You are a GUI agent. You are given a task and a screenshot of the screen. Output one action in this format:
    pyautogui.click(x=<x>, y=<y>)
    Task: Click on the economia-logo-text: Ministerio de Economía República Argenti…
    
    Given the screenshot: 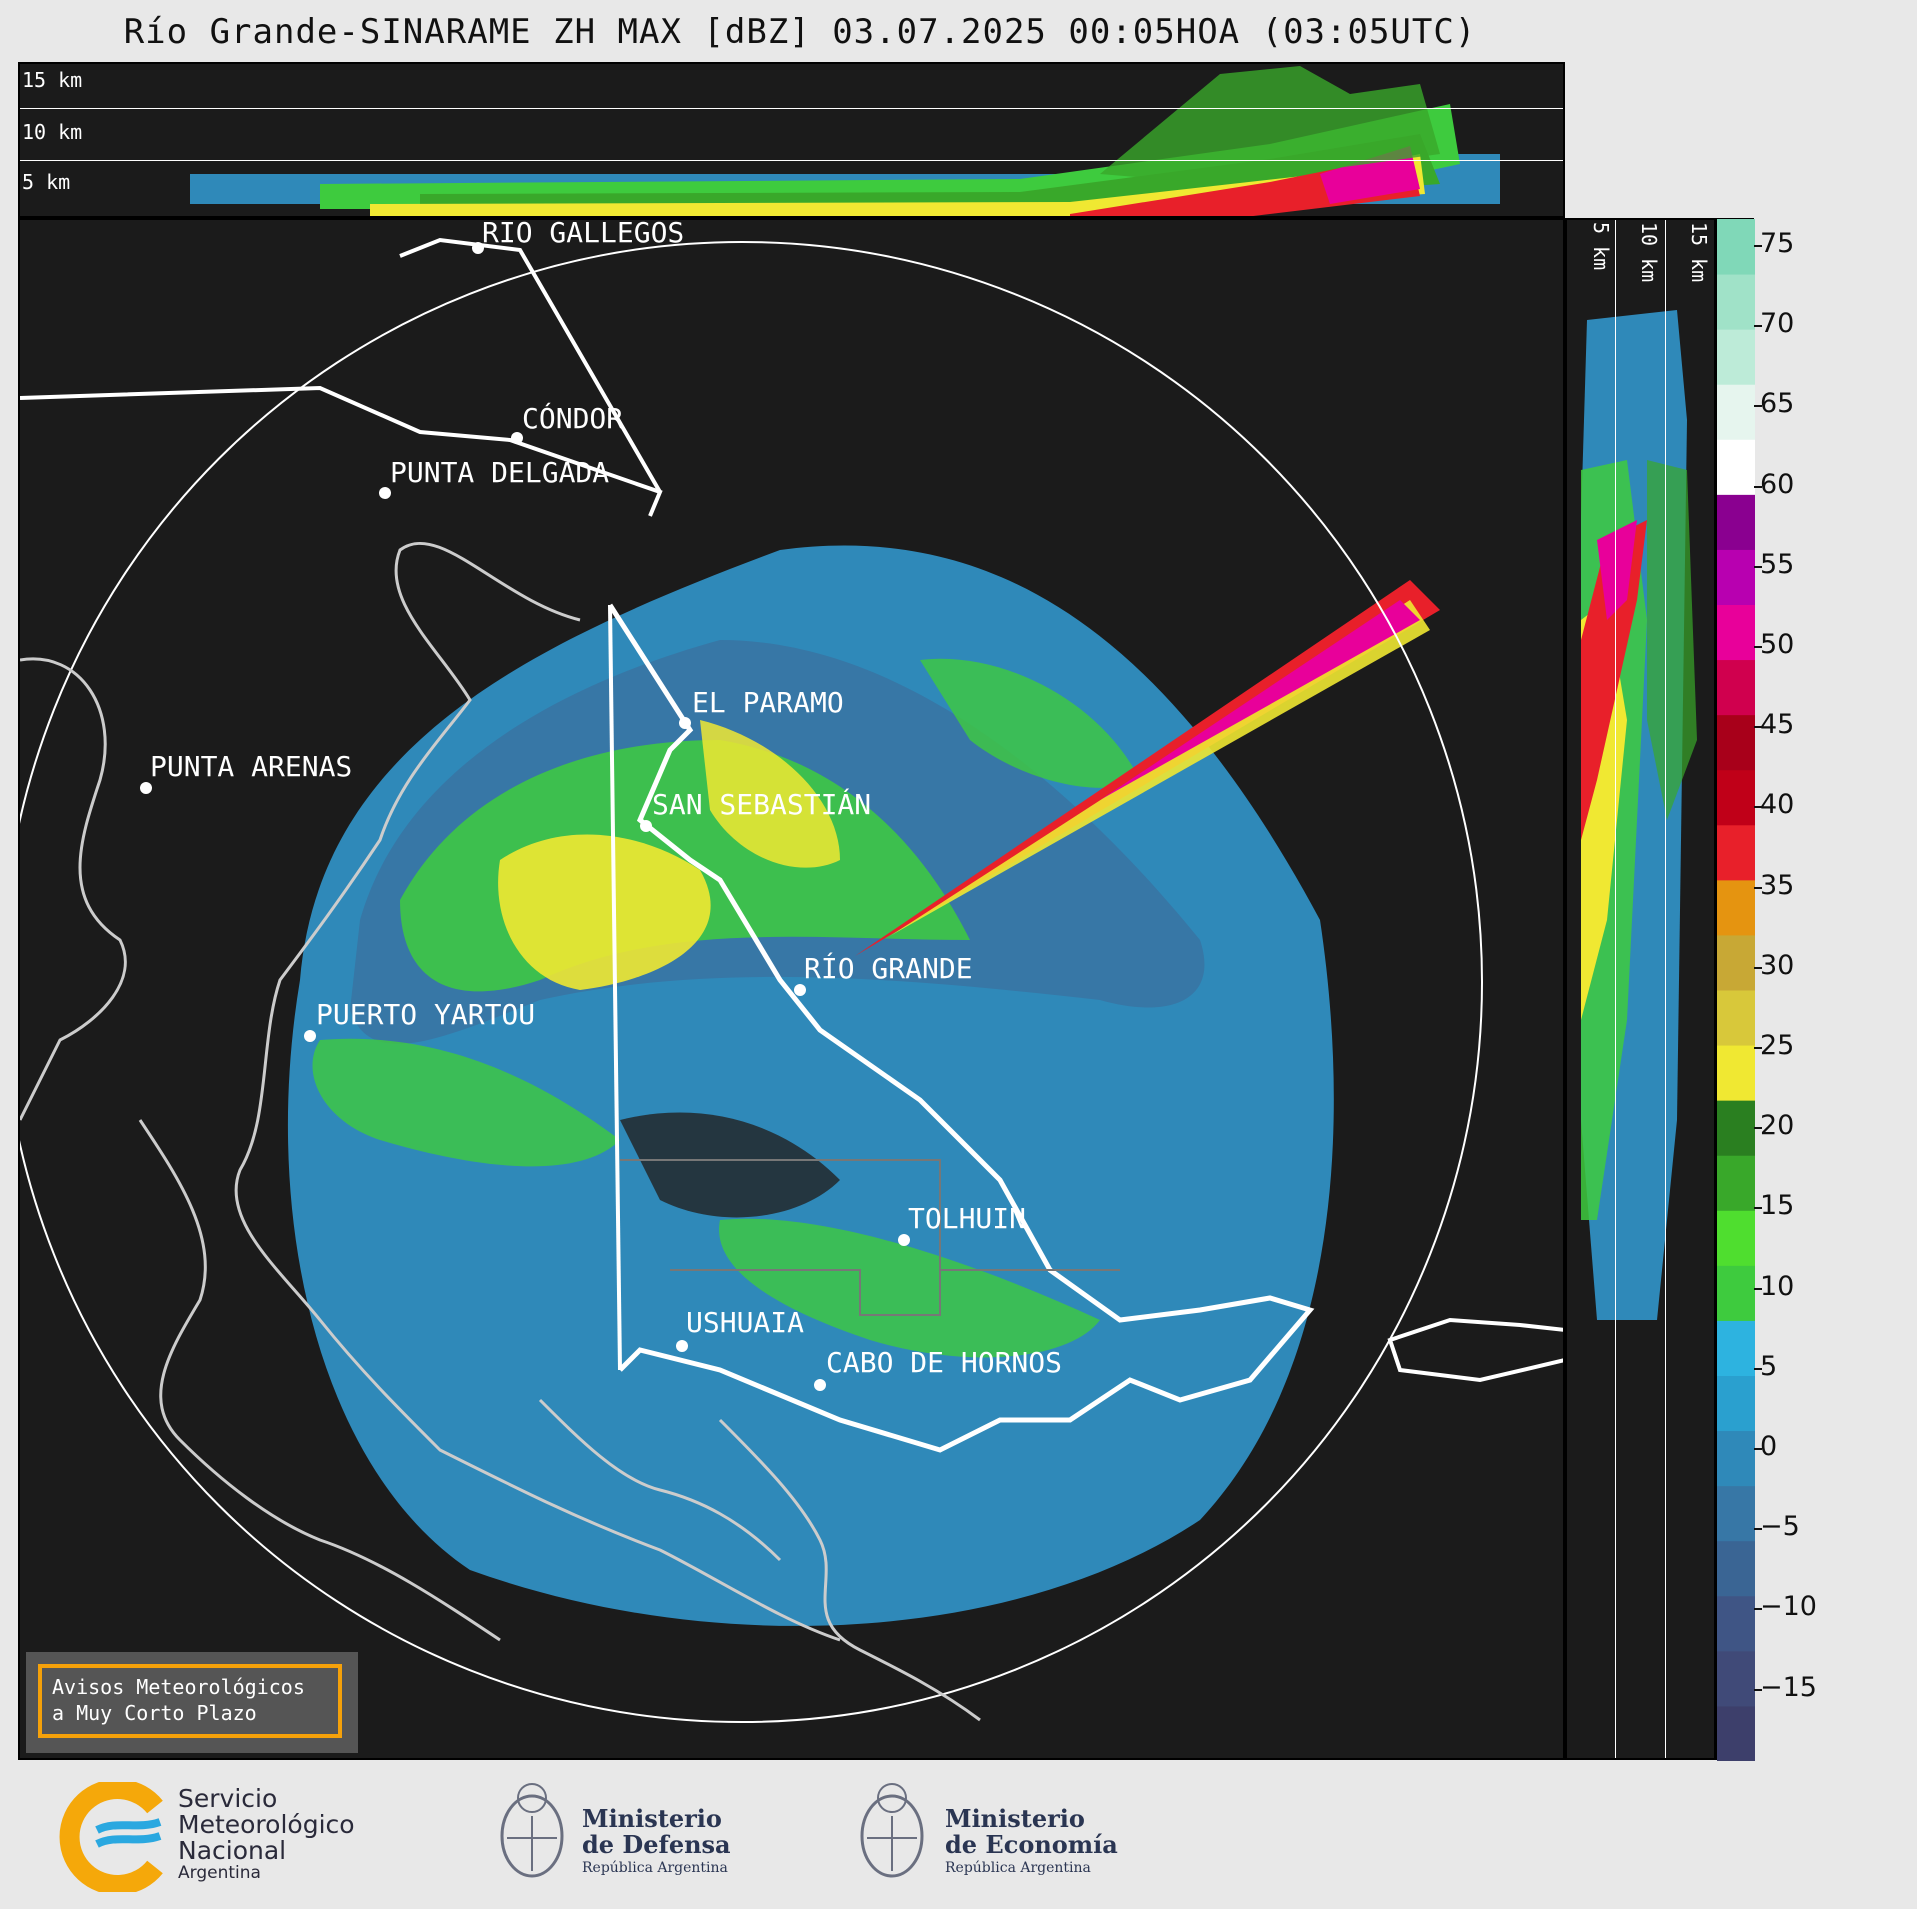 What is the action you would take?
    pyautogui.click(x=1031, y=1842)
    